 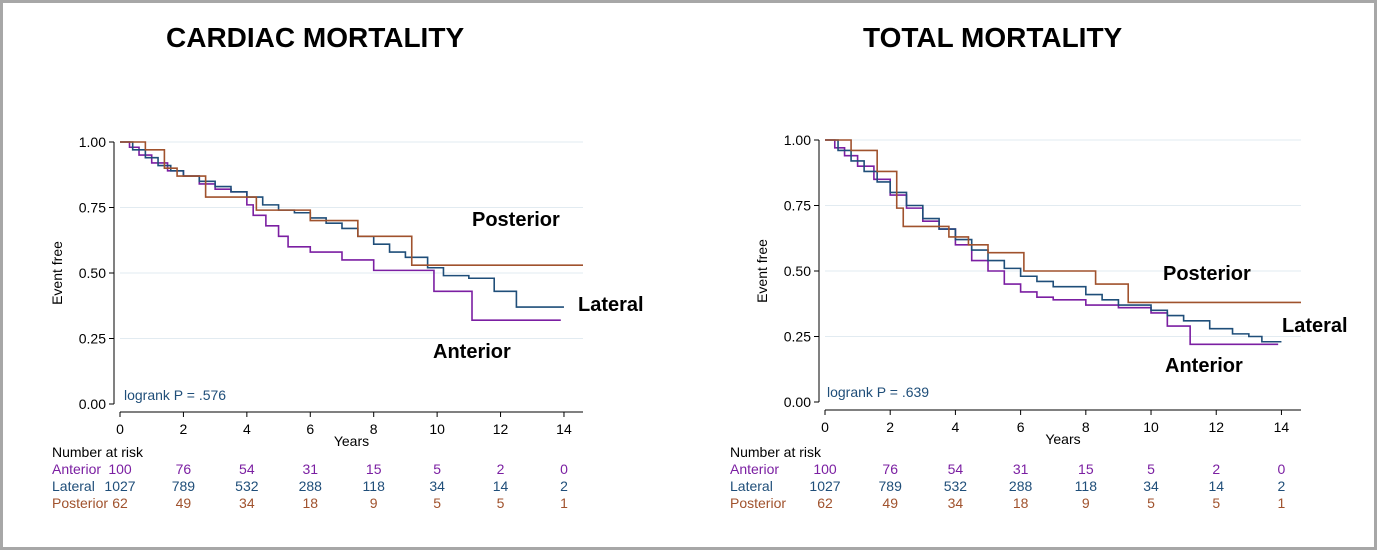 I want to click on x-tick-label: 4, so click(x=247, y=429).